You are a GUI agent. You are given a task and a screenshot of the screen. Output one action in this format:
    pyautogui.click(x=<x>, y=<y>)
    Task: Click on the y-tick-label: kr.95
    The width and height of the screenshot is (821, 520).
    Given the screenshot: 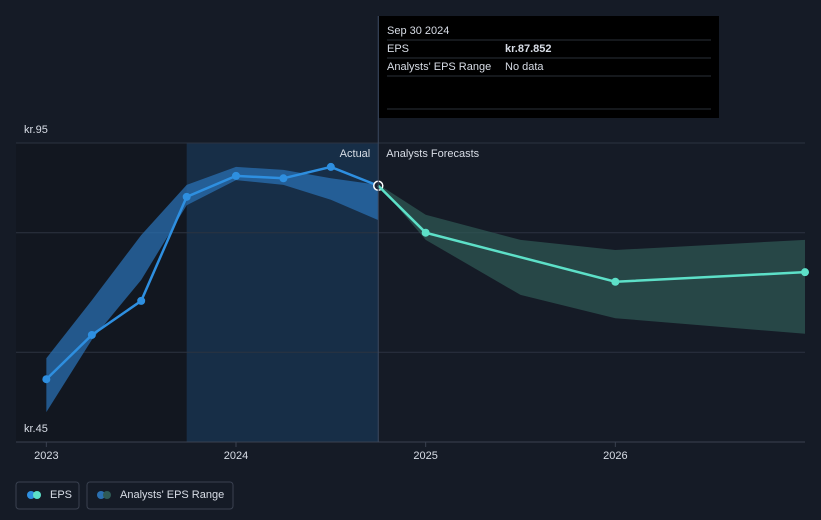 What is the action you would take?
    pyautogui.click(x=36, y=130)
    